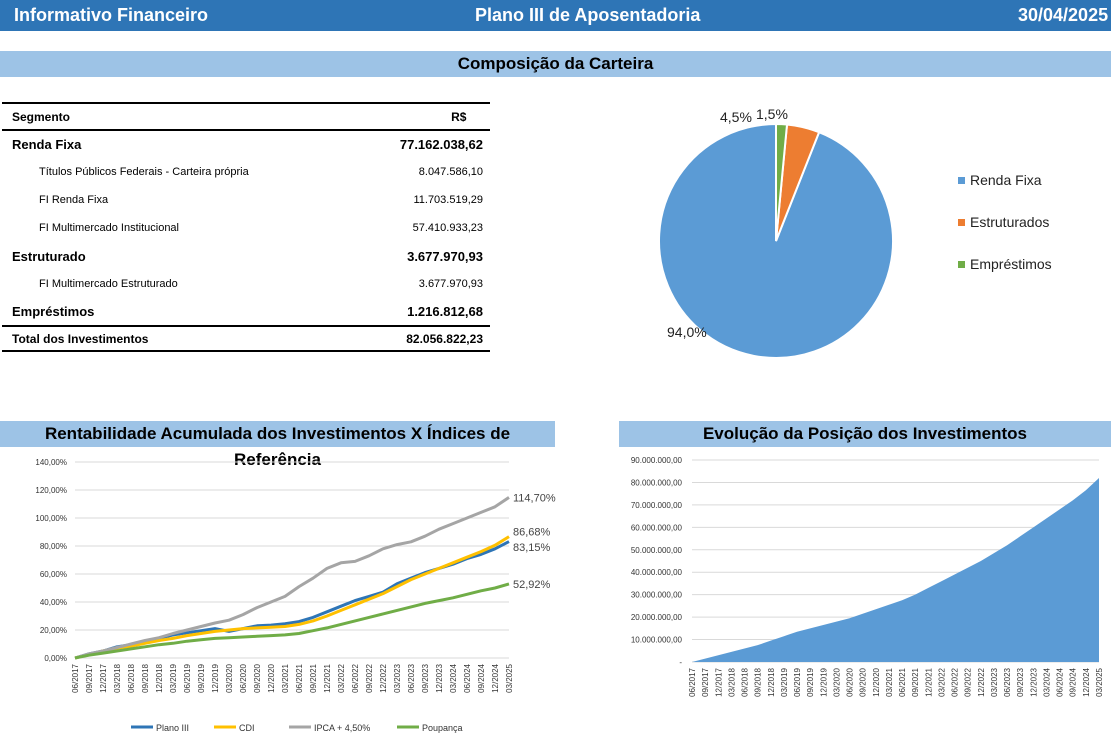  I want to click on x-tick-label: 06/2022, so click(955, 681).